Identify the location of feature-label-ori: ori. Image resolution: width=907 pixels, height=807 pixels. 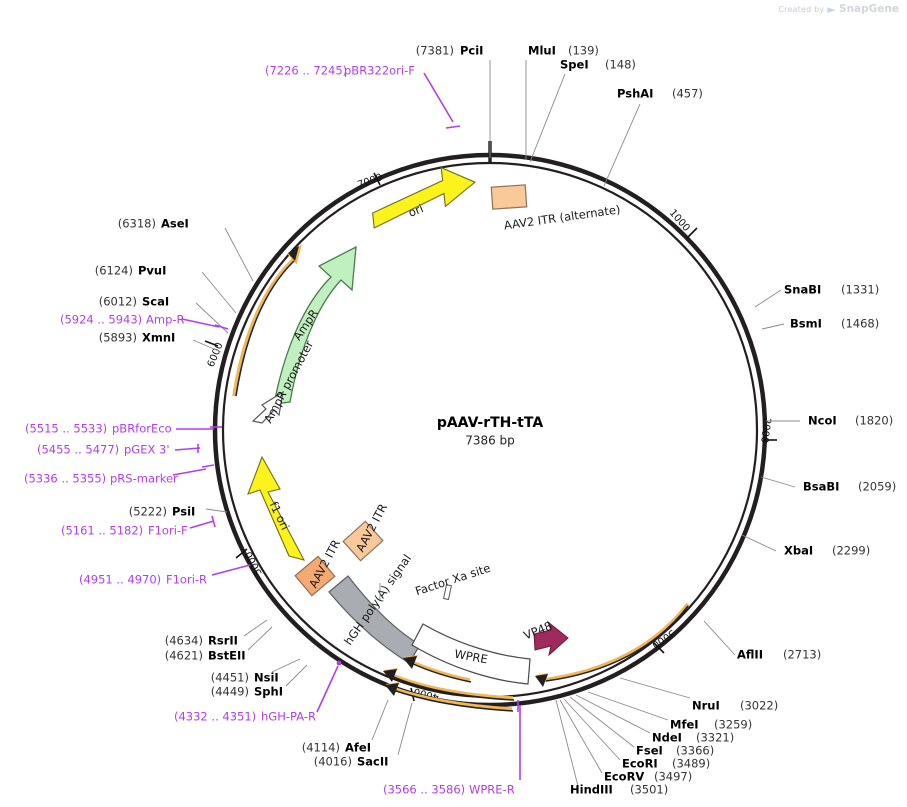
(415, 210).